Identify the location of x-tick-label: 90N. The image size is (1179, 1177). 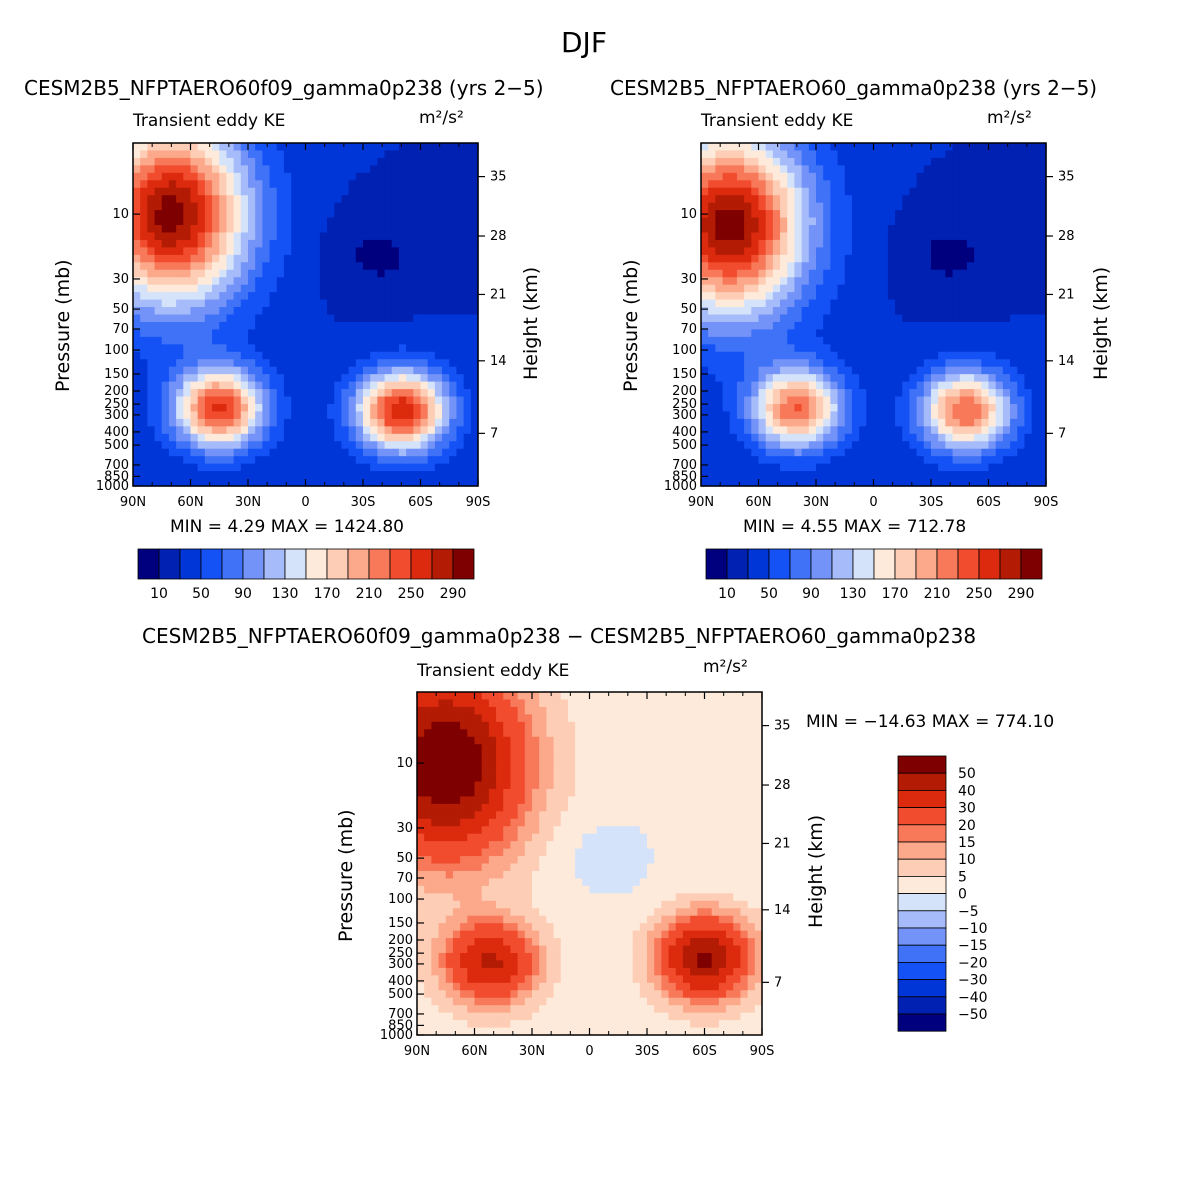
(701, 502).